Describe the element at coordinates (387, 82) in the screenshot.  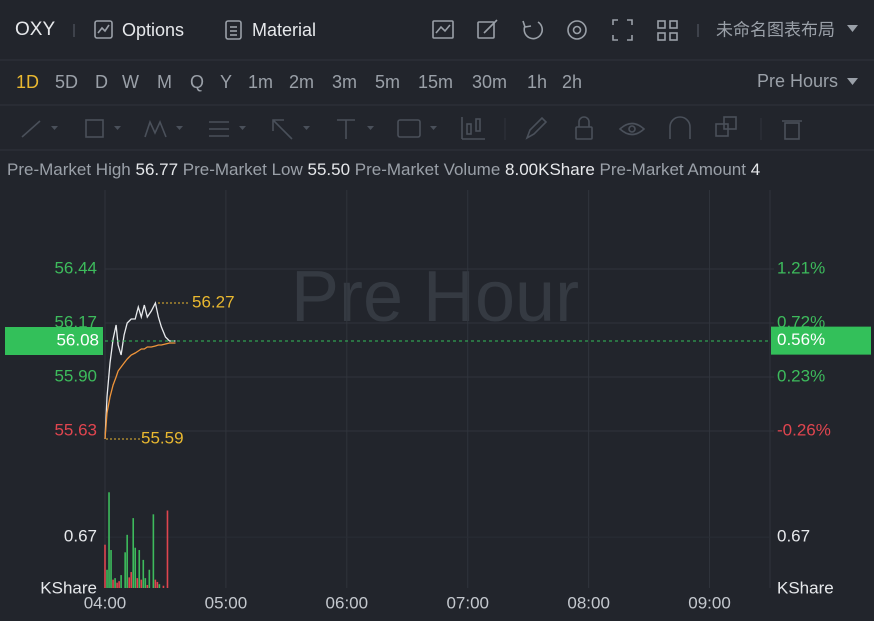
I see `period-button: 5m` at that location.